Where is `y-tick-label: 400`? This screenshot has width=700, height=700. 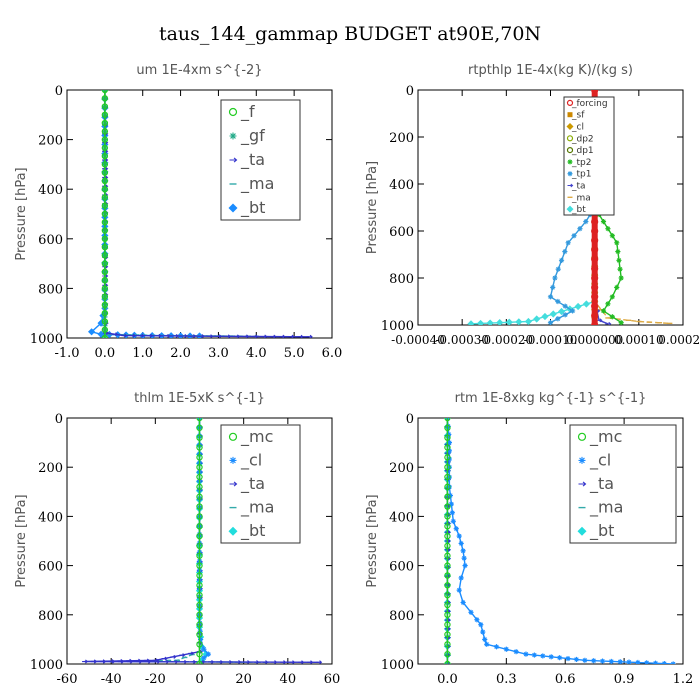 y-tick-label: 400 is located at coordinates (401, 185).